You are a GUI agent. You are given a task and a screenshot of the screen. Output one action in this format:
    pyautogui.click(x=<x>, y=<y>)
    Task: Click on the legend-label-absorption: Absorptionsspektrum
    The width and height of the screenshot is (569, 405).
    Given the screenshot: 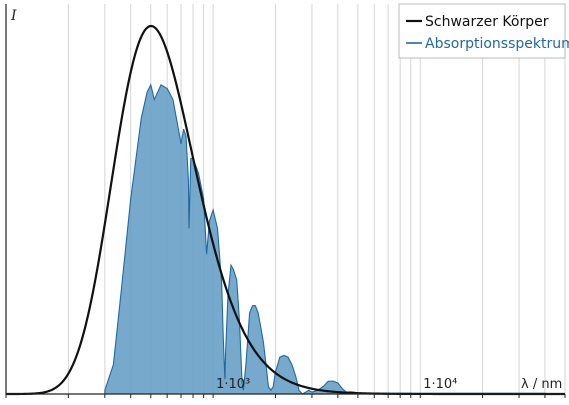 What is the action you would take?
    pyautogui.click(x=497, y=44)
    